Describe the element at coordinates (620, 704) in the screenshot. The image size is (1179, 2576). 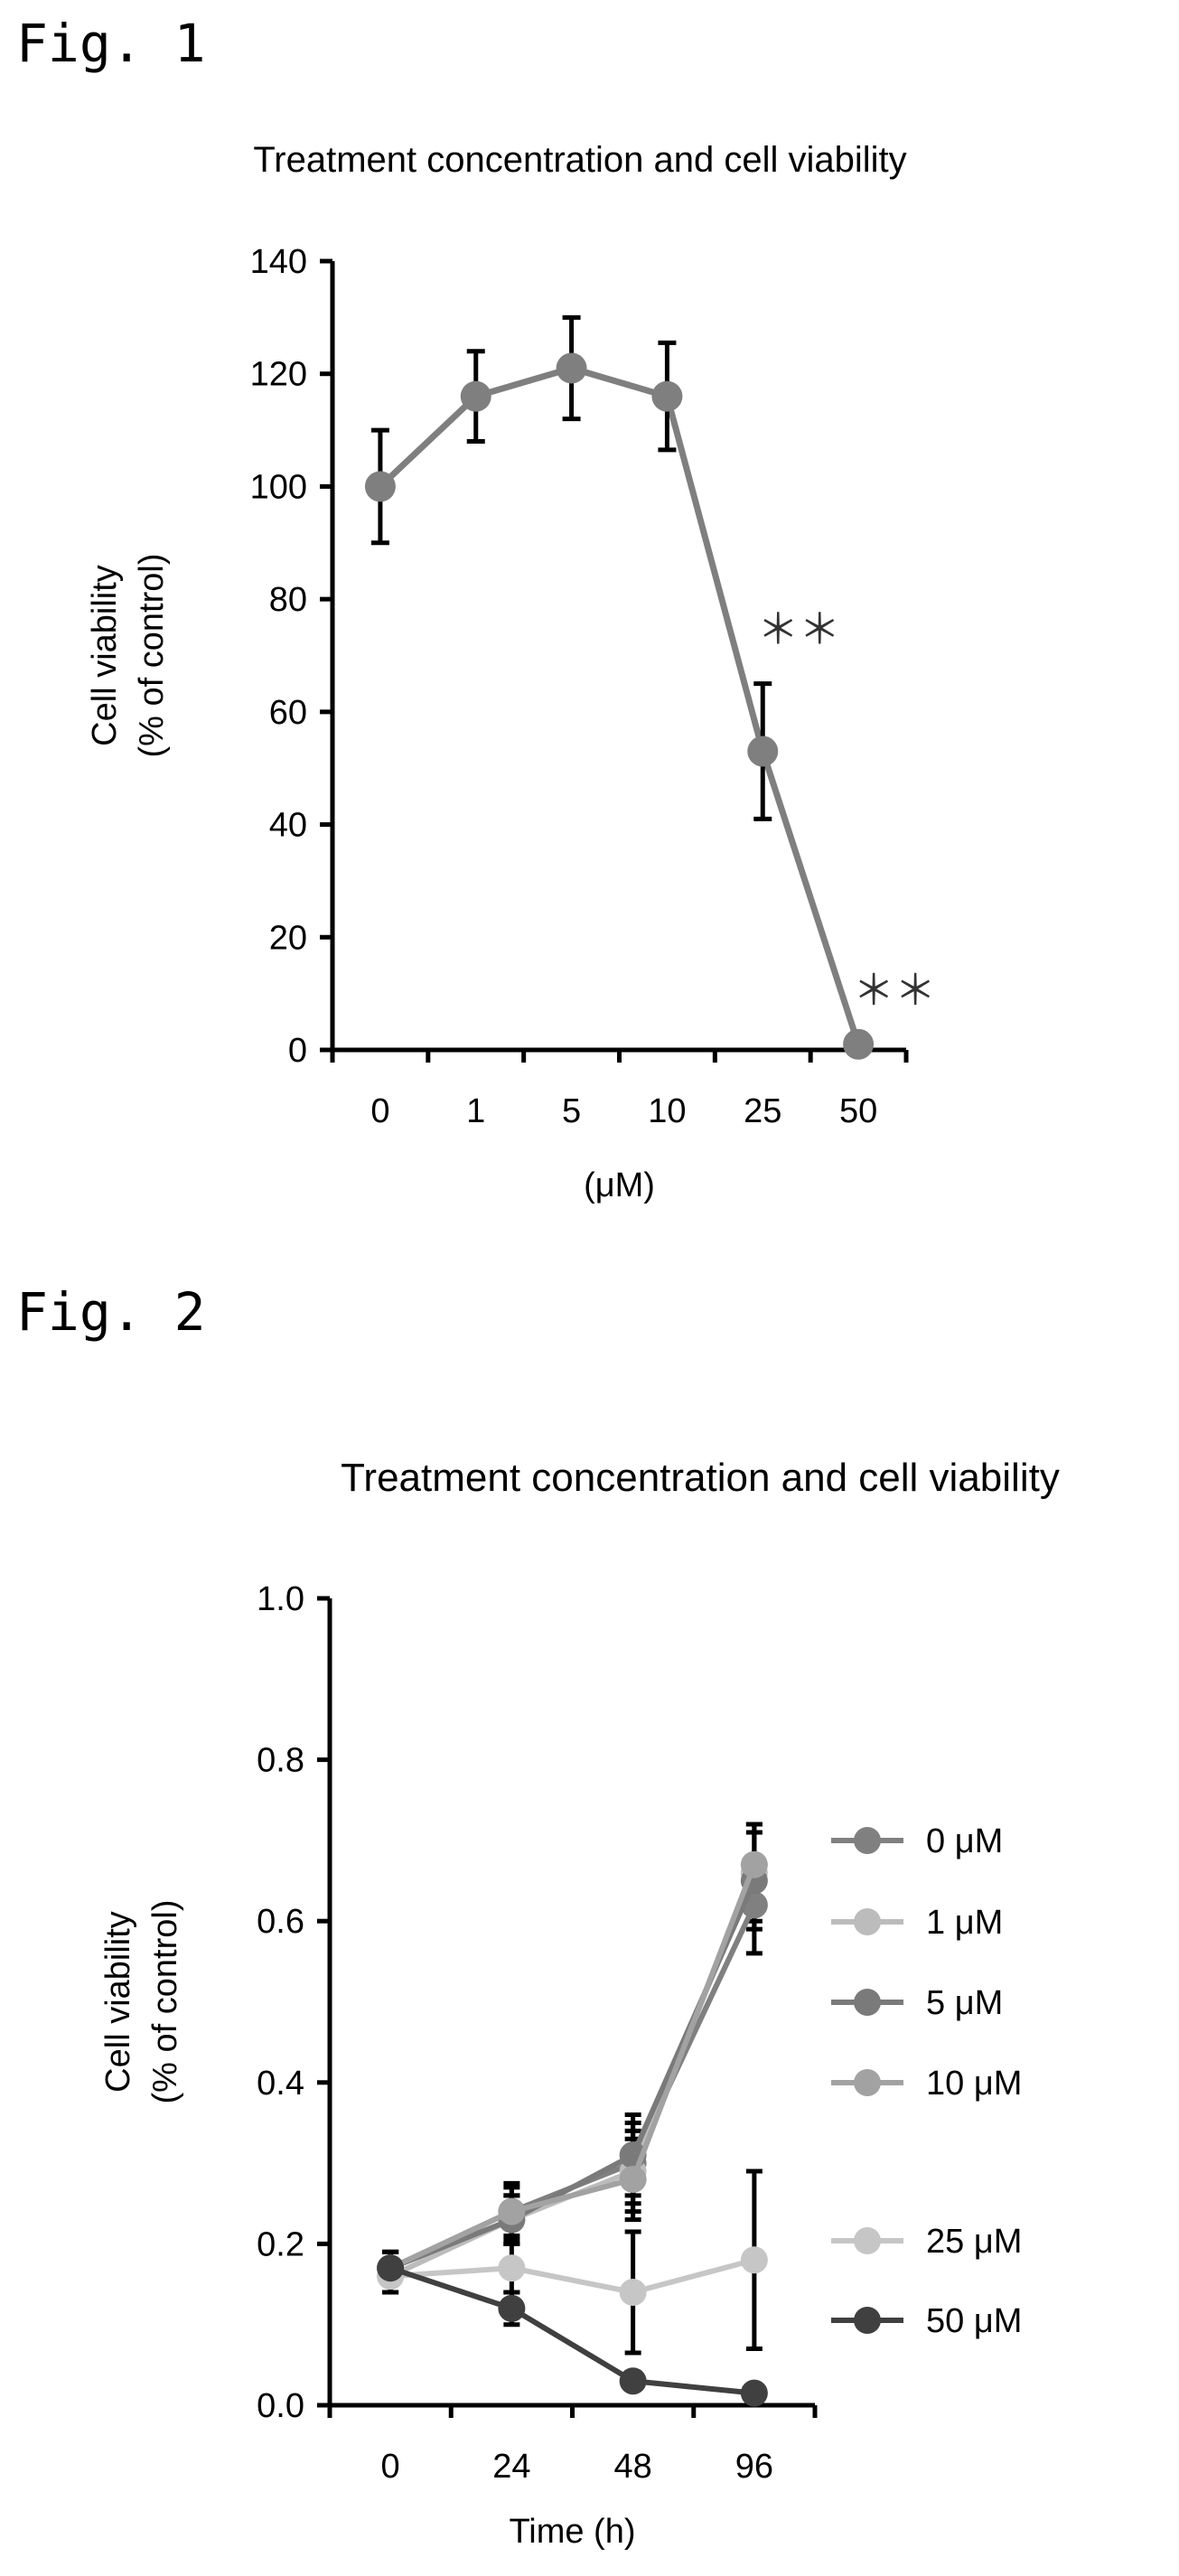
I see `chart1-series-line` at that location.